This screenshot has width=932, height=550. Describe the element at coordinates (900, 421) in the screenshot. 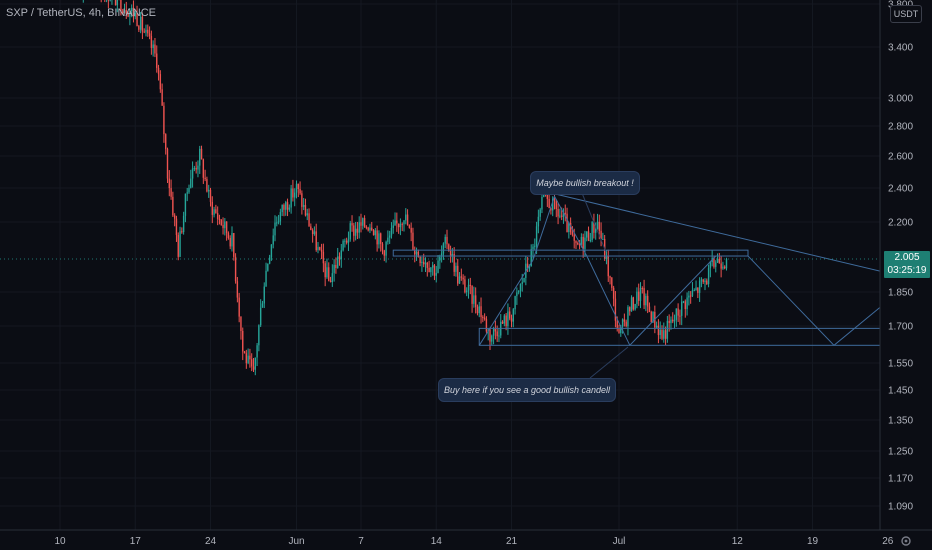

I see `price-tick-label: 1.350` at that location.